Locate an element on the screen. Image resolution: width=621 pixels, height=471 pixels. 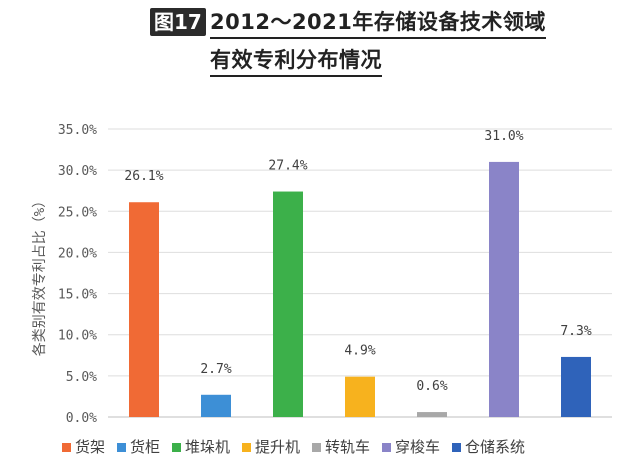
legend-label: 提升机 is located at coordinates (277, 447).